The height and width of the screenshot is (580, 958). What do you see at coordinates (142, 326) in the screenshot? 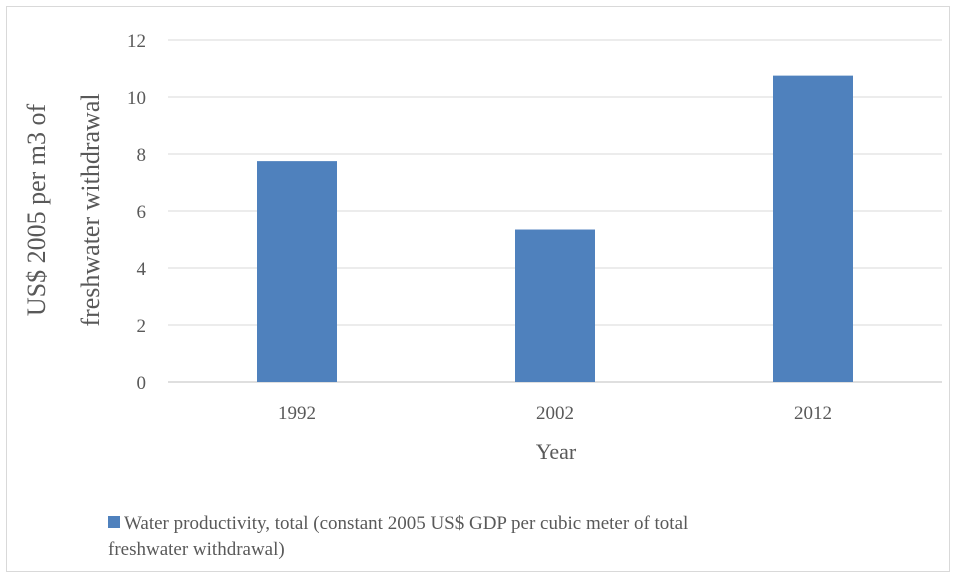
I see `y-tick-label: 2` at bounding box center [142, 326].